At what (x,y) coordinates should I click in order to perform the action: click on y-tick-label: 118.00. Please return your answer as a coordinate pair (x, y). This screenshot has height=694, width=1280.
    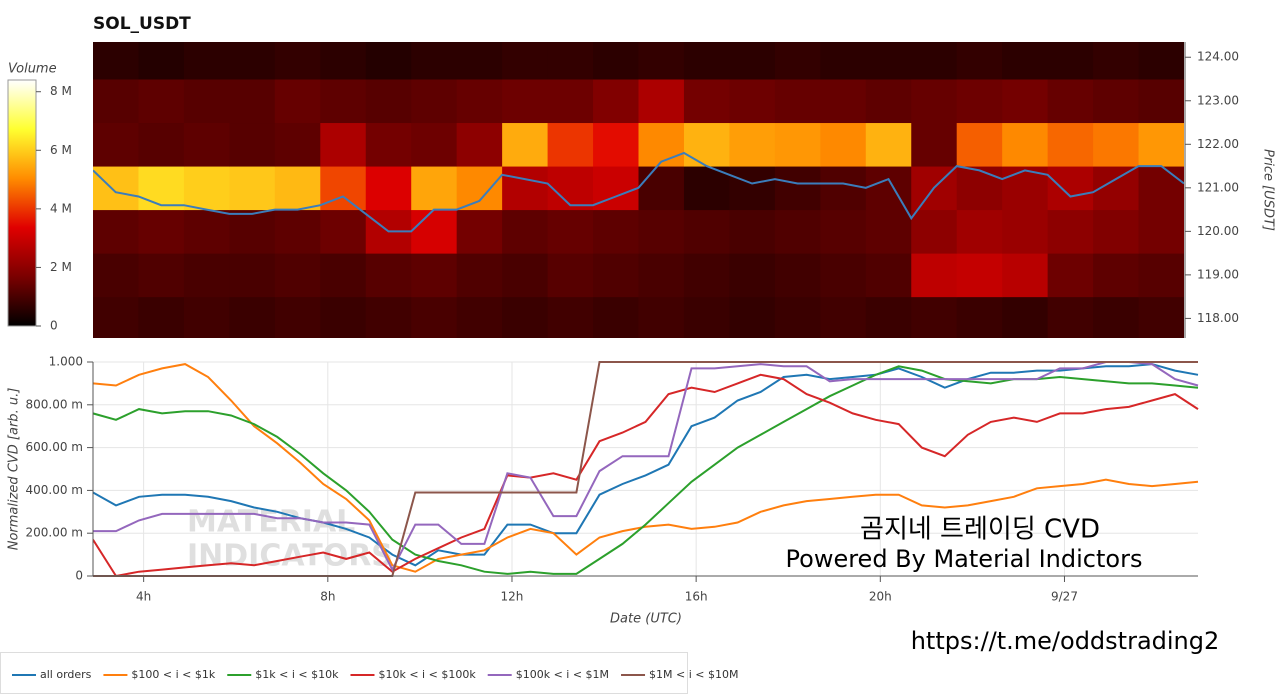
    Looking at the image, I should click on (1218, 318).